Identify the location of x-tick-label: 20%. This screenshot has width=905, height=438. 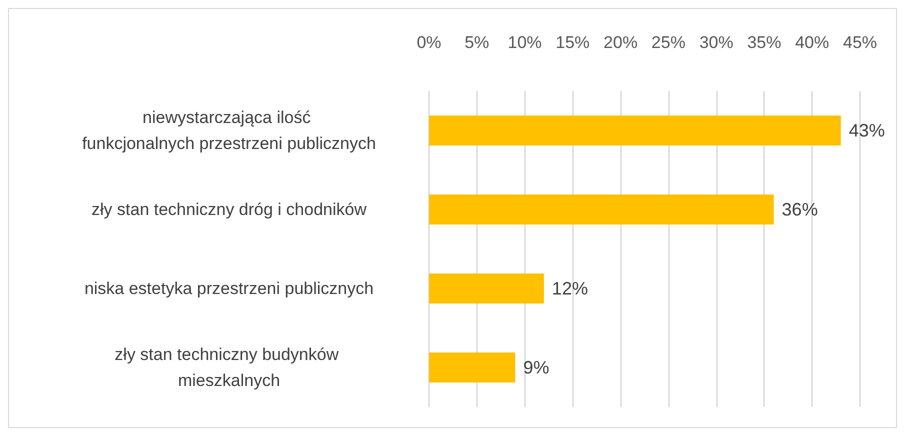
(621, 42).